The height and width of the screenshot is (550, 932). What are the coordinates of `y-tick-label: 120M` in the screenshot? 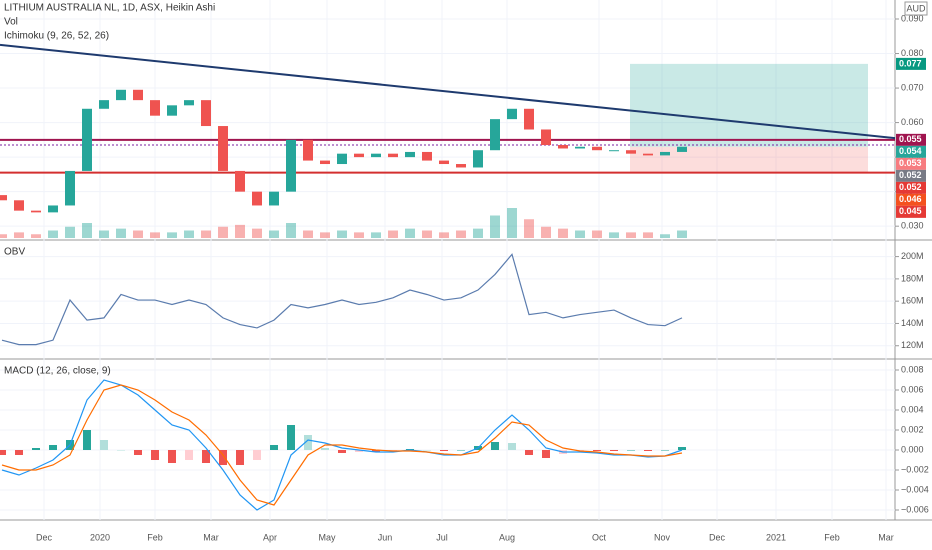 It's located at (912, 345).